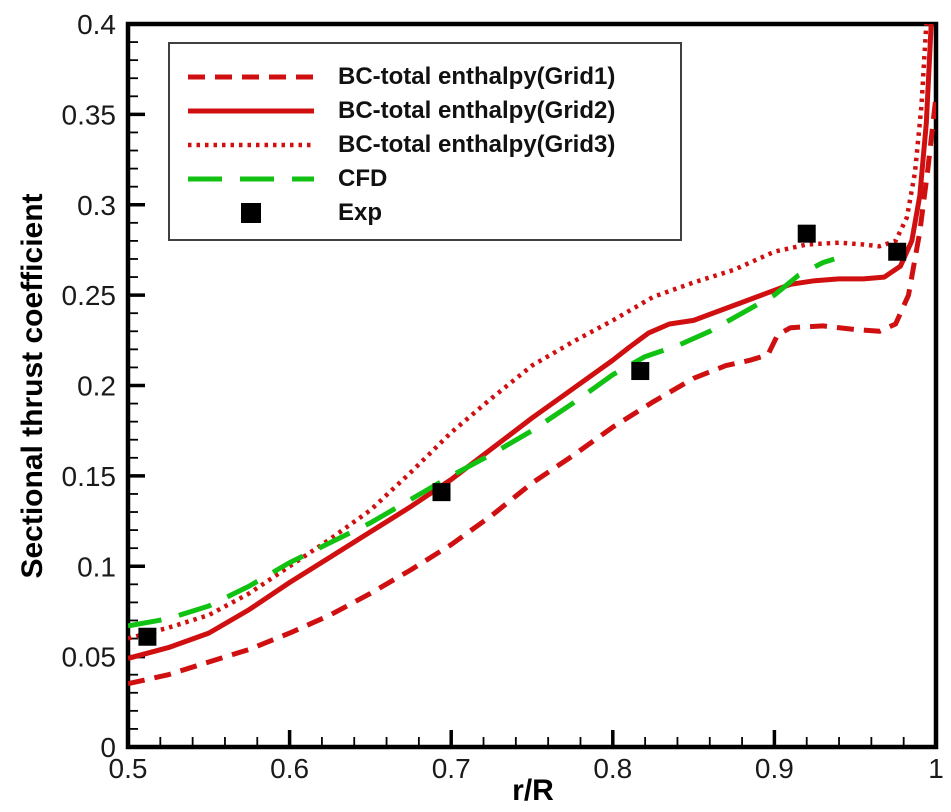 The width and height of the screenshot is (951, 812). I want to click on legend-label: BC-total enthalpy(Grid3), so click(477, 144).